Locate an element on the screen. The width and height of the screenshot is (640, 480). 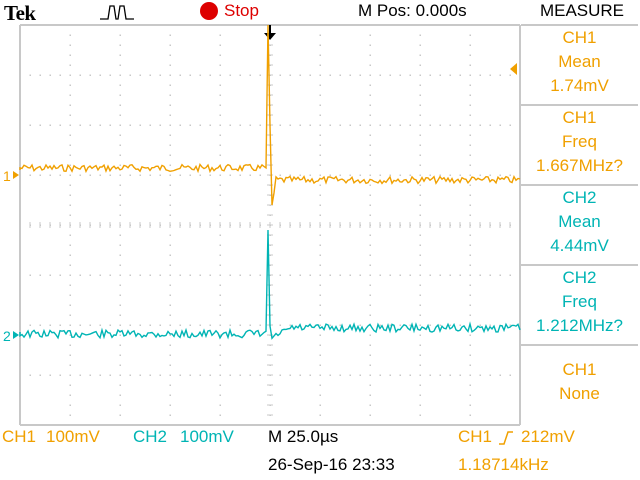
measure-slot-1: CH1 Mean 1.74mV is located at coordinates (579, 63).